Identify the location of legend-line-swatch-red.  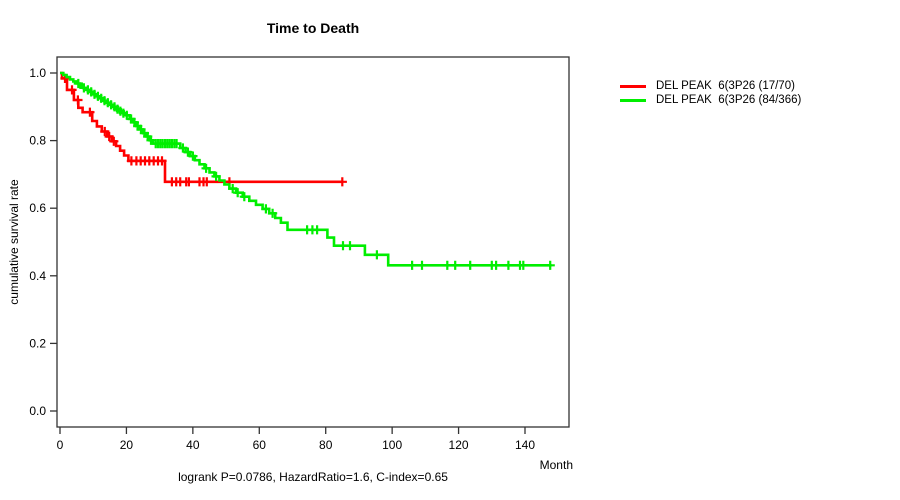
(633, 86).